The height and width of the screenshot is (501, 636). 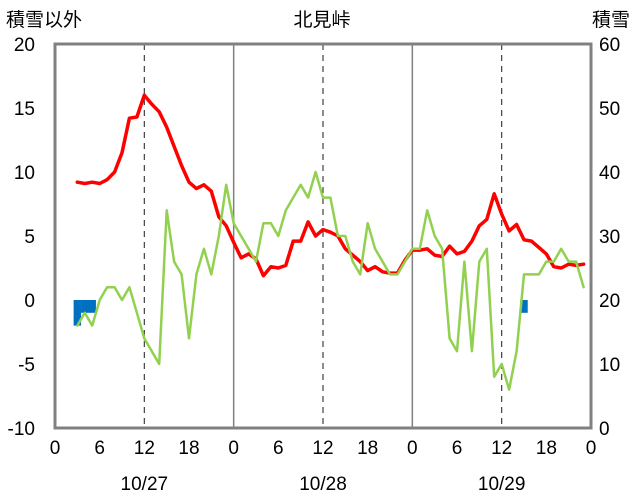 I want to click on right-tick-label: 20, so click(x=609, y=301).